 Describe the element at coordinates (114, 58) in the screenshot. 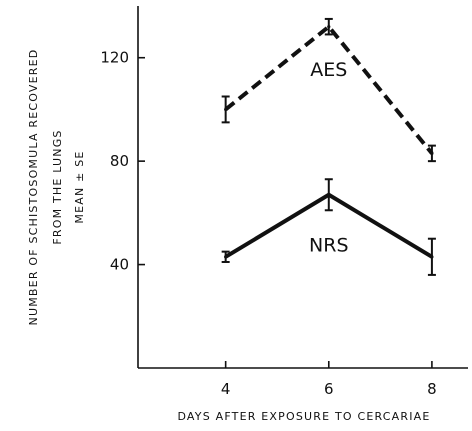

I see `y-tick-label: 120` at that location.